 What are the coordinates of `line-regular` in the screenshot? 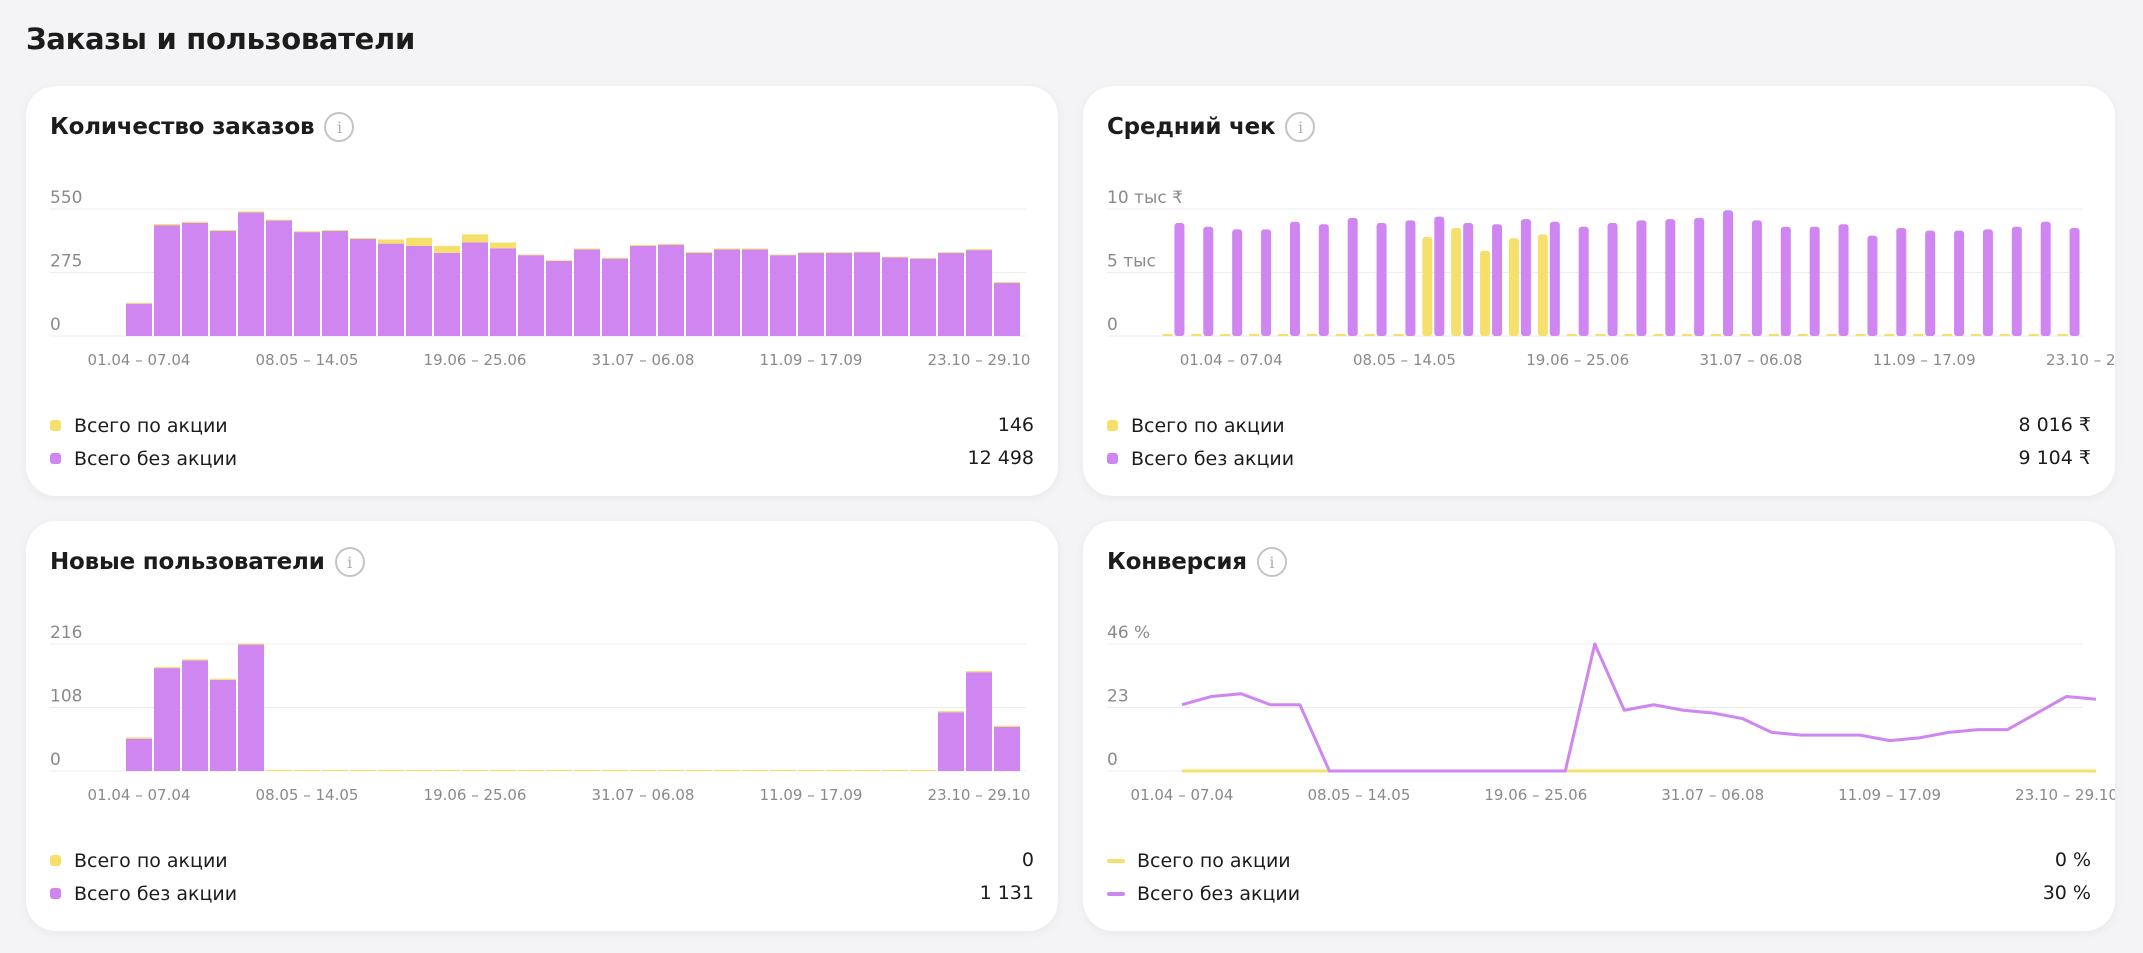 It's located at (1639, 707).